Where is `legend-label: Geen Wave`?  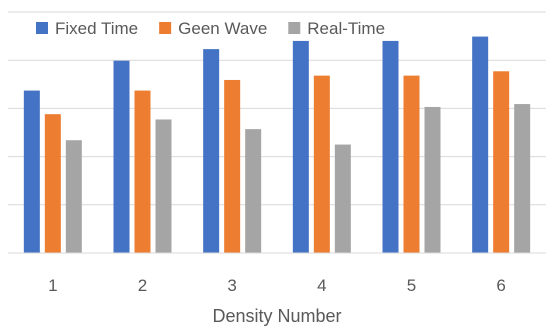
legend-label: Geen Wave is located at coordinates (222, 28).